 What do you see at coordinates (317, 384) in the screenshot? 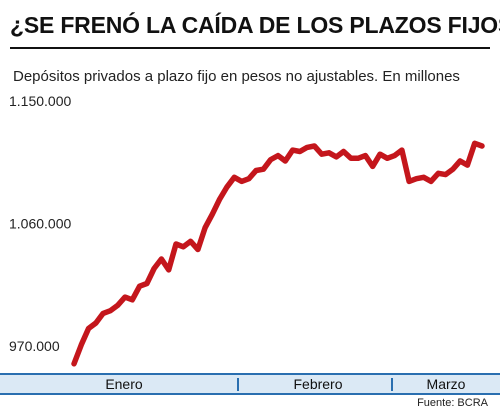
I see `month-label: Febrero` at bounding box center [317, 384].